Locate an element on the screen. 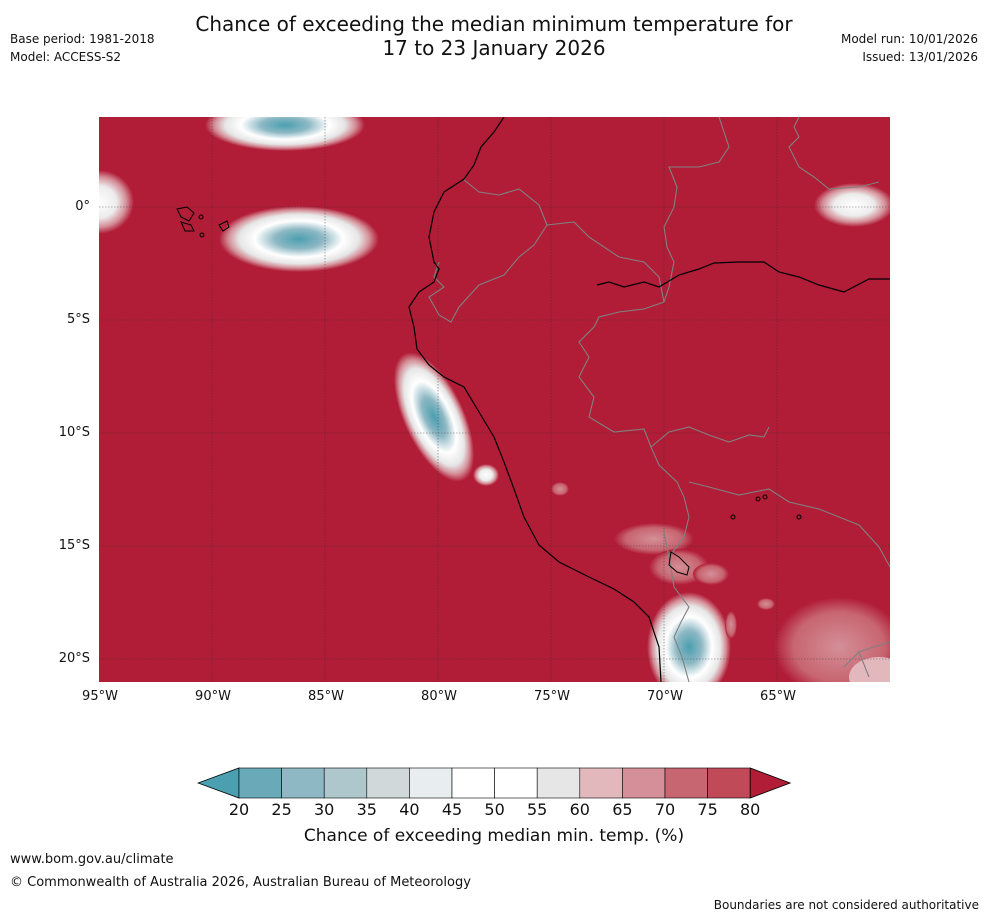 Image resolution: width=988 pixels, height=919 pixels. colorbar-tick-label: 55 is located at coordinates (537, 809).